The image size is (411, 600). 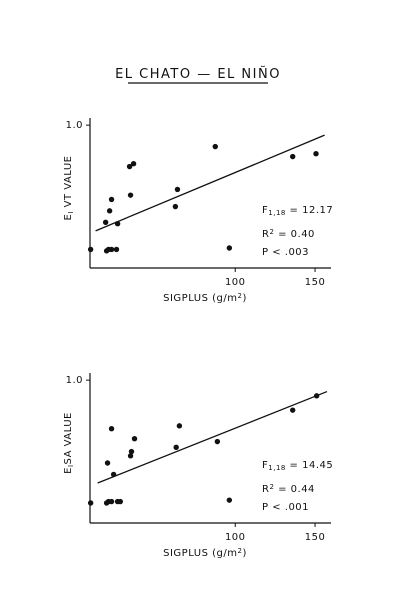 I want to click on text-part: = 14.45, so click(x=309, y=465).